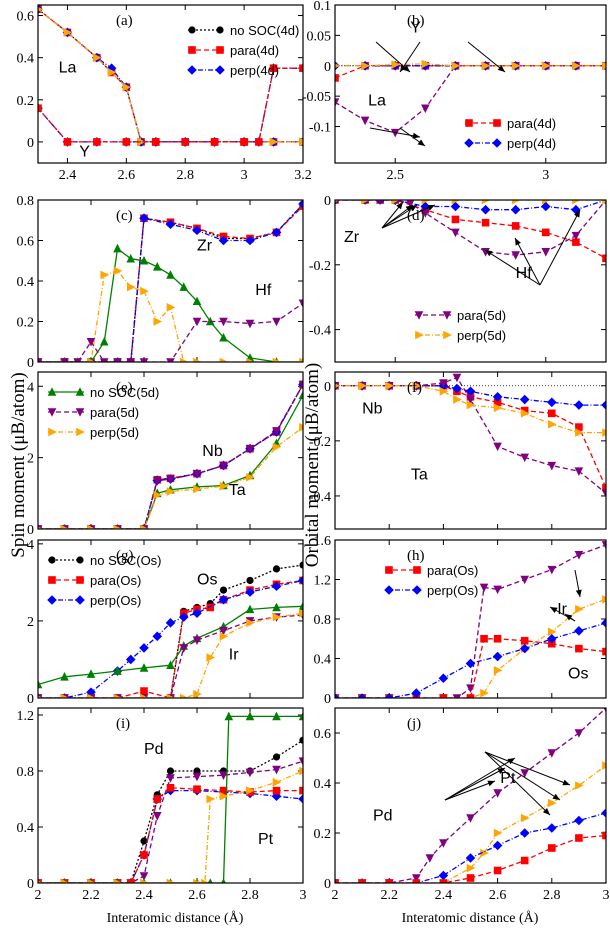  Describe the element at coordinates (30, 545) in the screenshot. I see `y-tick-label: 4` at that location.